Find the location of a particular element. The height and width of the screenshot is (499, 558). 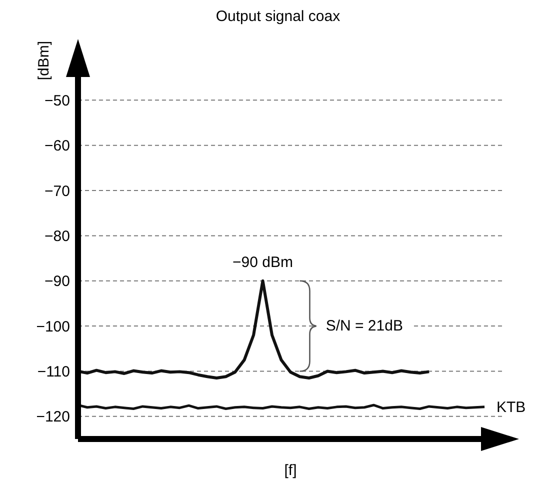

y-tick-label: −80 is located at coordinates (57, 237).